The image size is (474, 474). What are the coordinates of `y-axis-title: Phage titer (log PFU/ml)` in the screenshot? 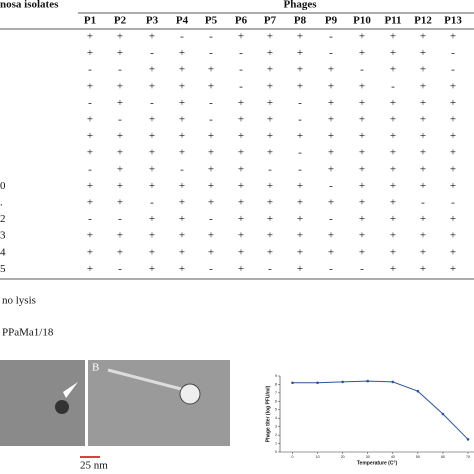 It's located at (268, 413).